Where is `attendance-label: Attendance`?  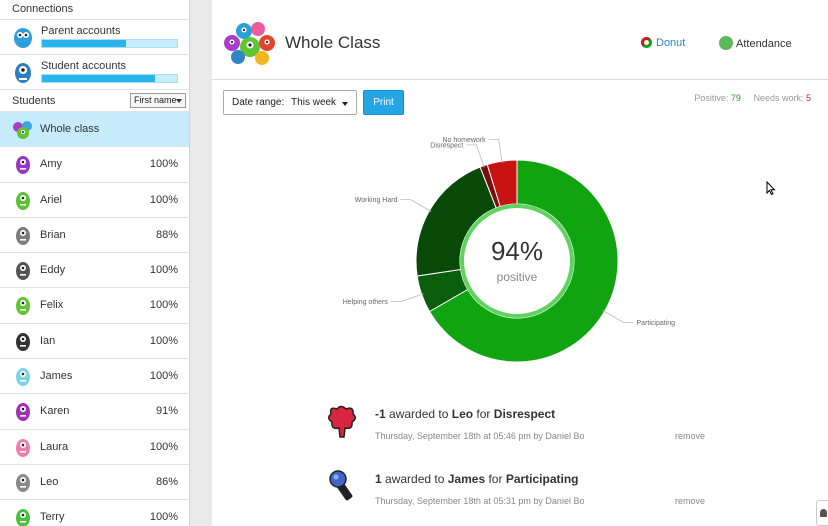
attendance-label: Attendance is located at coordinates (764, 44).